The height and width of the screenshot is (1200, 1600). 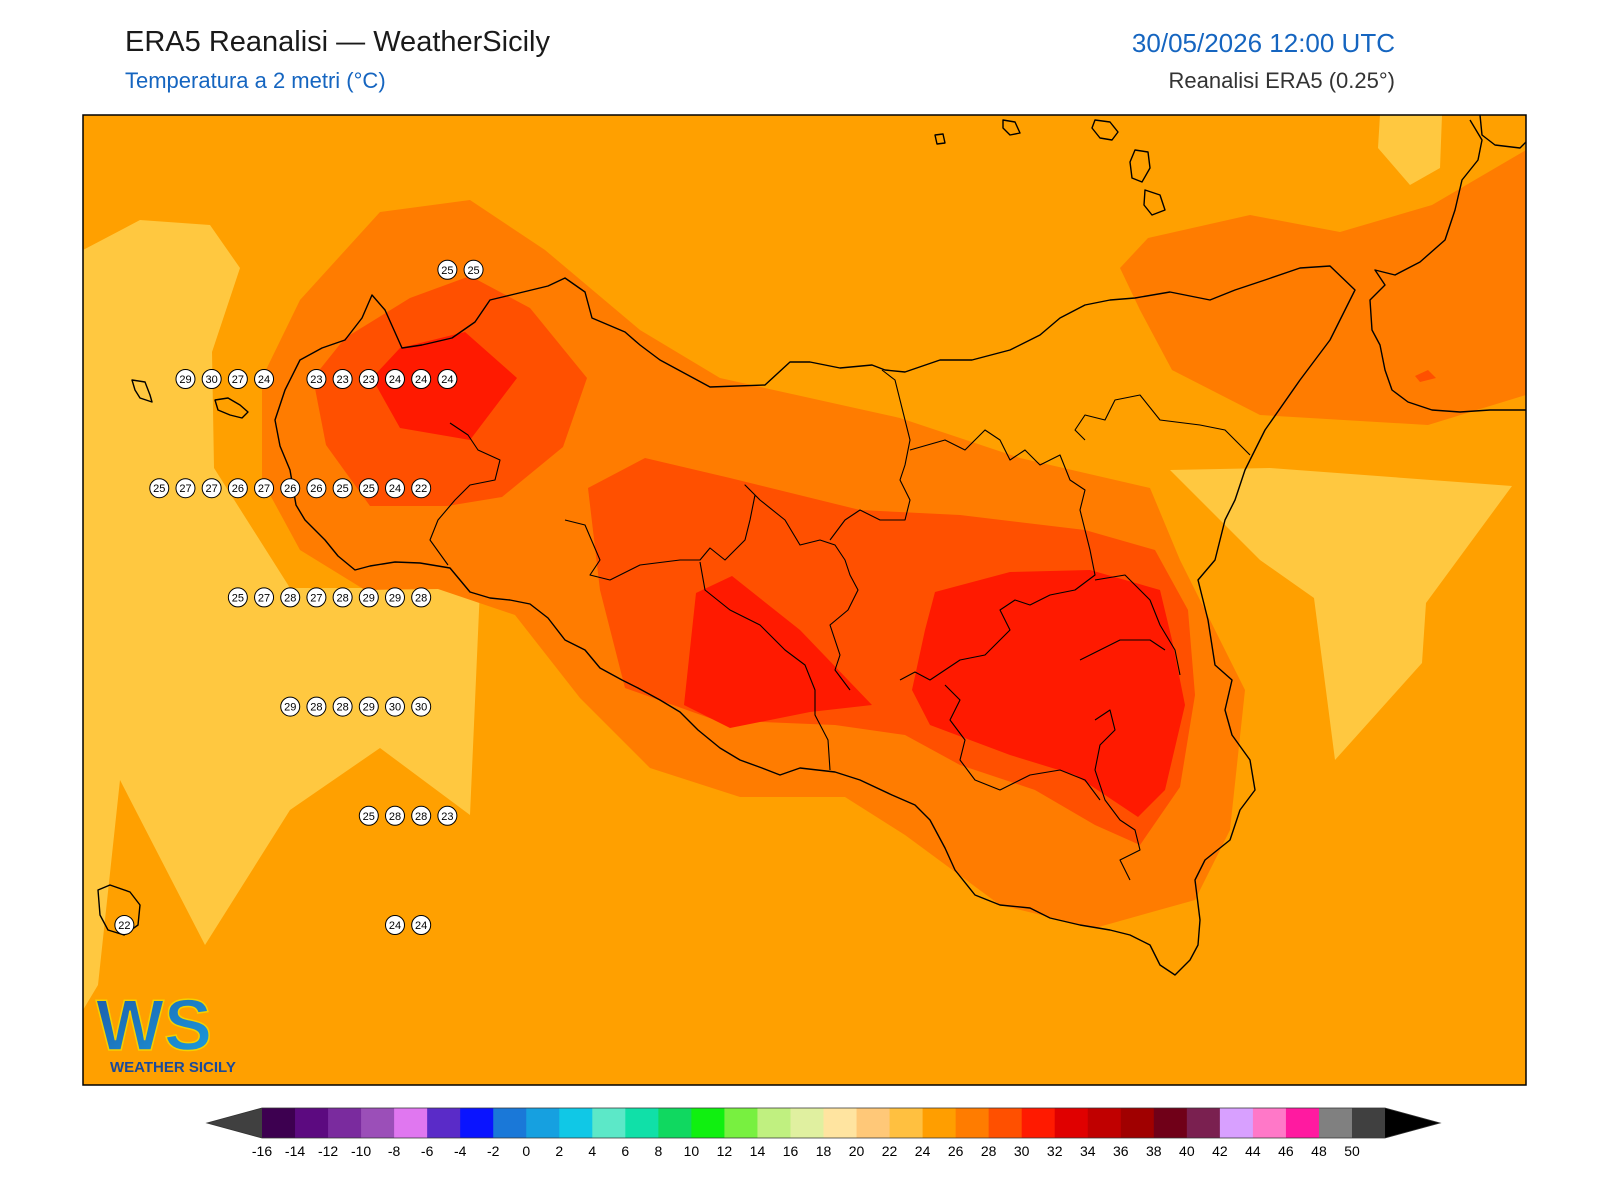 I want to click on colorbar-tick-label: 38, so click(x=1154, y=1151).